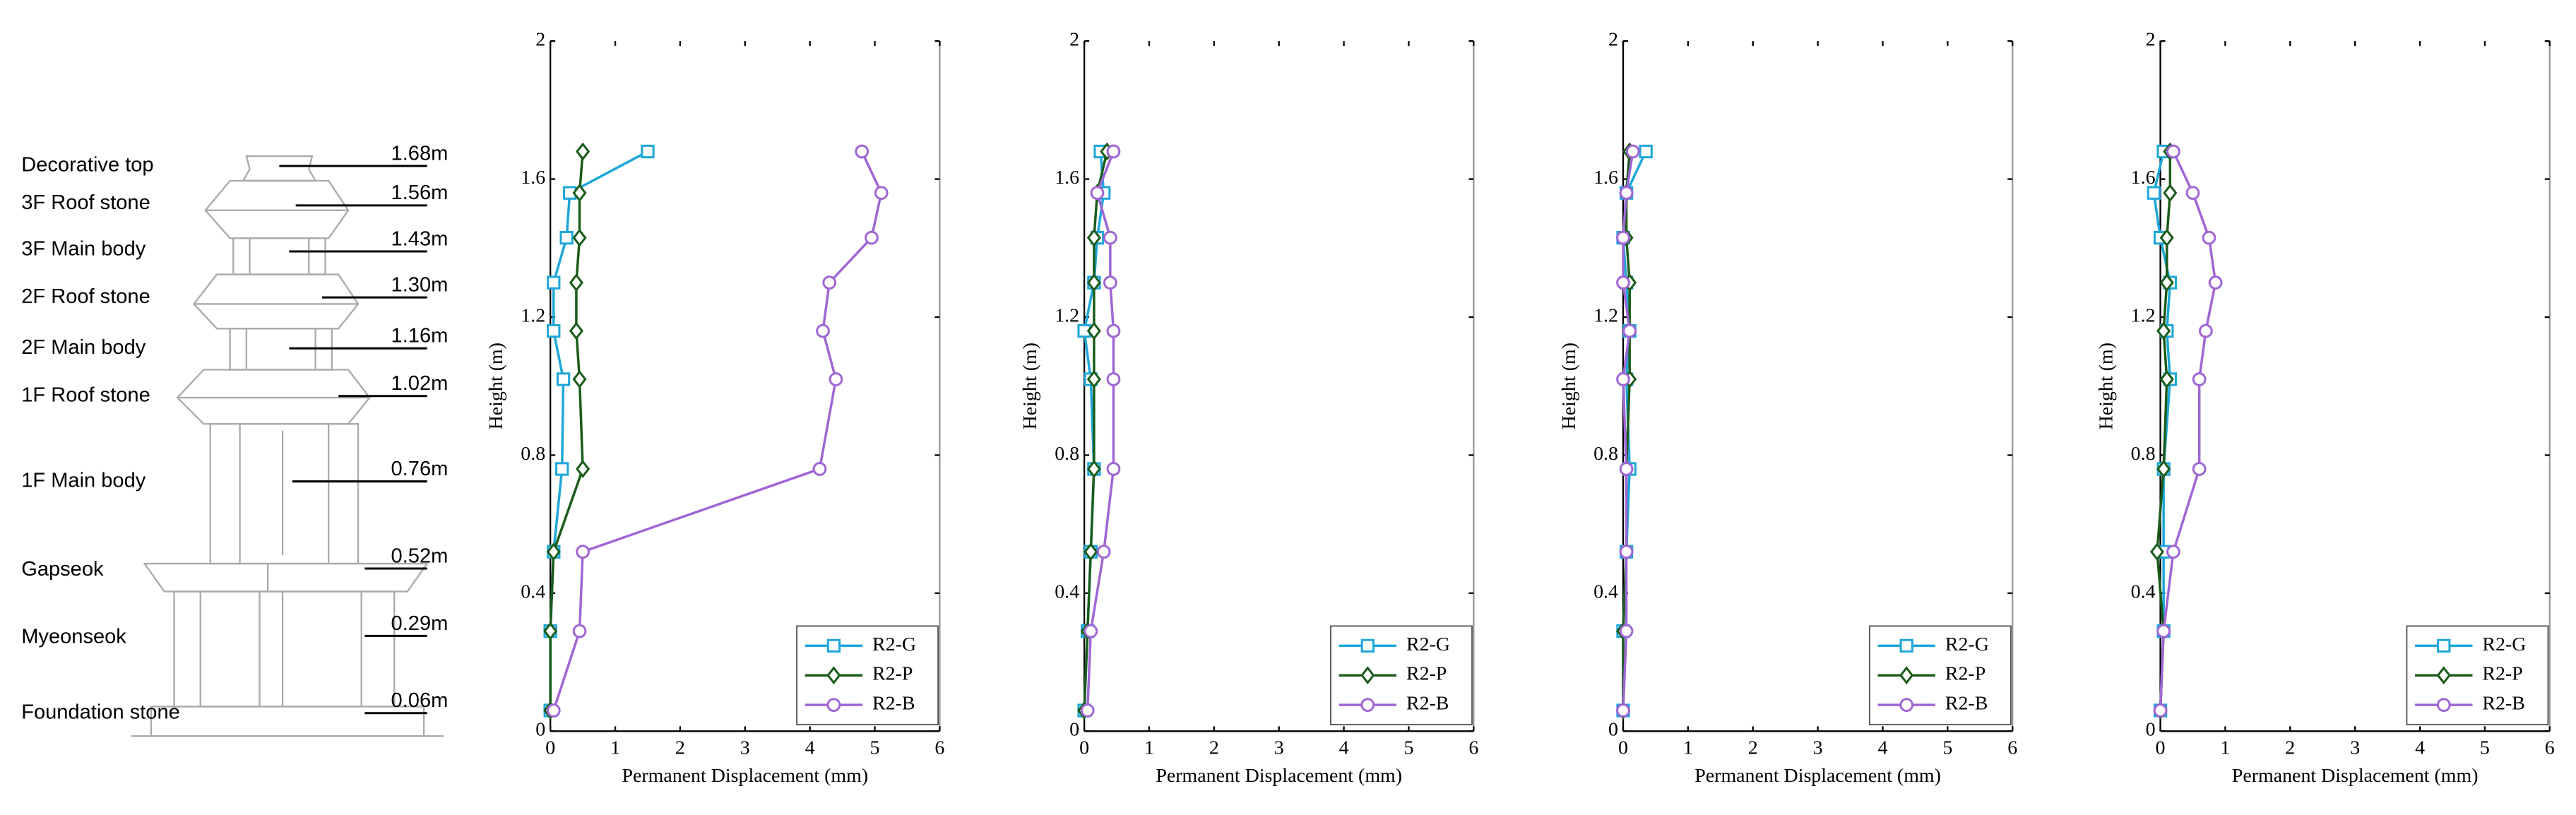 The image size is (2576, 815). What do you see at coordinates (62, 569) in the screenshot?
I see `part-label: Gapseok` at bounding box center [62, 569].